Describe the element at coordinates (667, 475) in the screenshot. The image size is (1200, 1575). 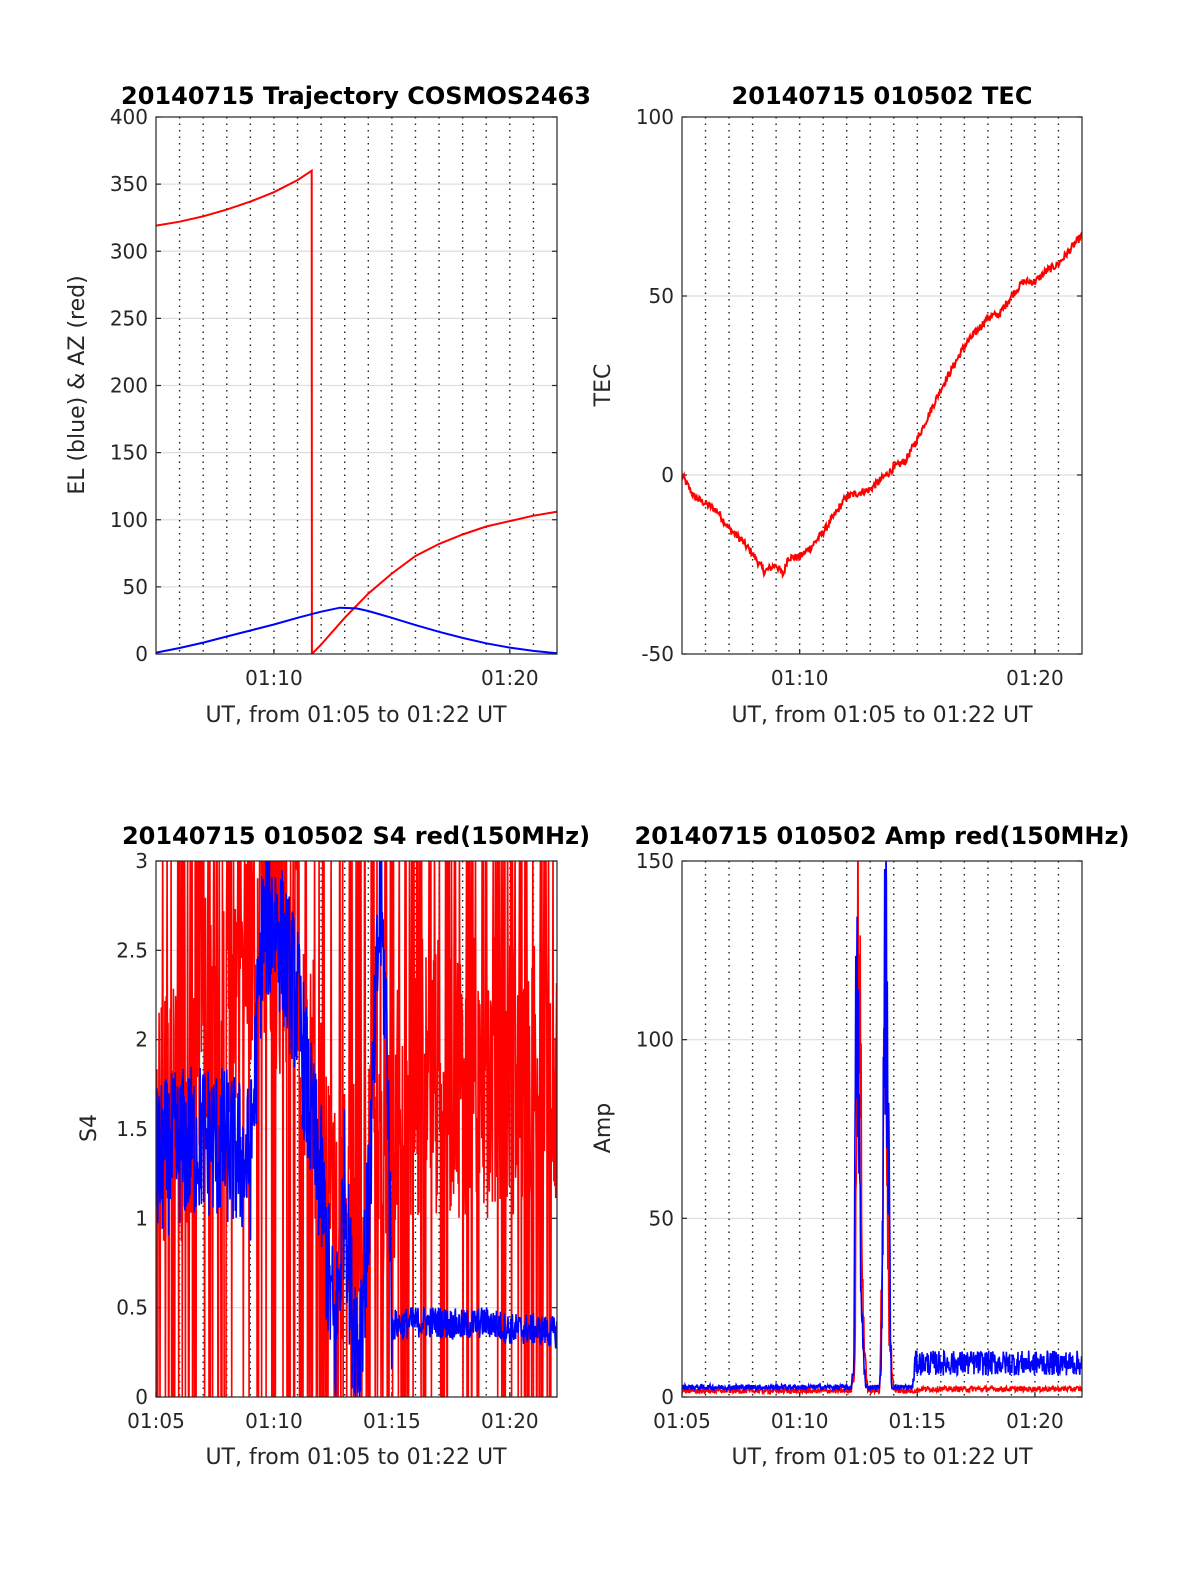
I see `y-tick-label-tec: 0` at that location.